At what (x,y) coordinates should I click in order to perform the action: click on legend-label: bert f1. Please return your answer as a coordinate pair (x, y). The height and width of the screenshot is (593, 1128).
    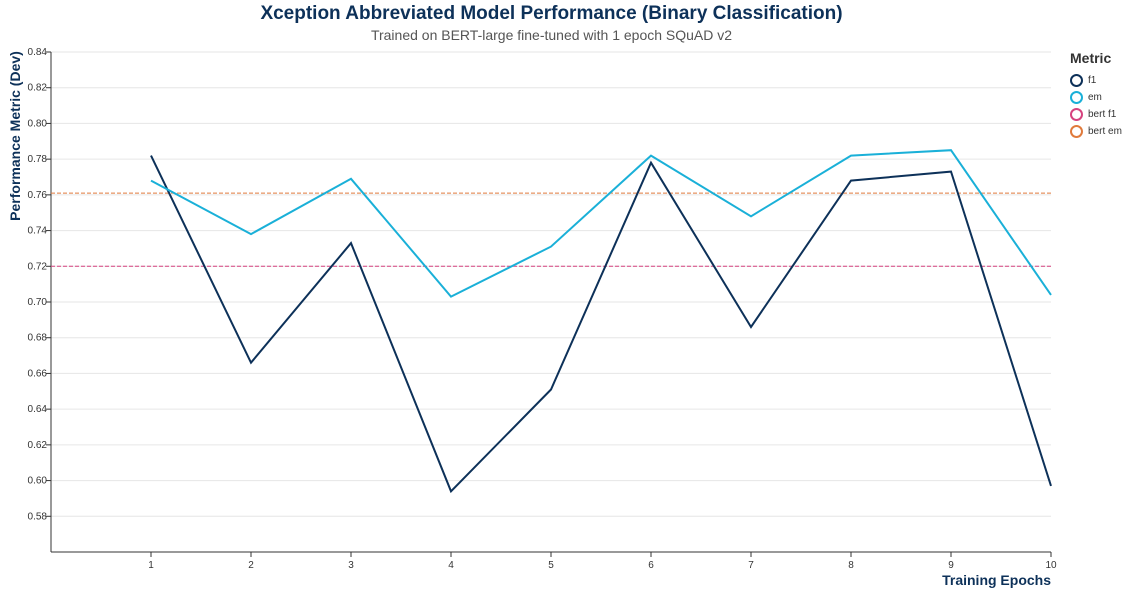
    Looking at the image, I should click on (1102, 114).